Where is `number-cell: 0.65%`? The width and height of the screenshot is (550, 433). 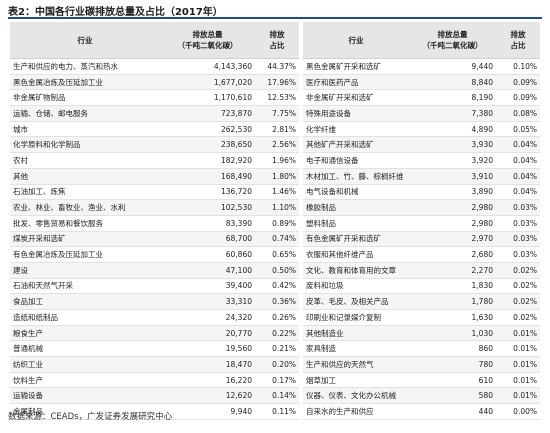 number-cell: 0.65% is located at coordinates (278, 254).